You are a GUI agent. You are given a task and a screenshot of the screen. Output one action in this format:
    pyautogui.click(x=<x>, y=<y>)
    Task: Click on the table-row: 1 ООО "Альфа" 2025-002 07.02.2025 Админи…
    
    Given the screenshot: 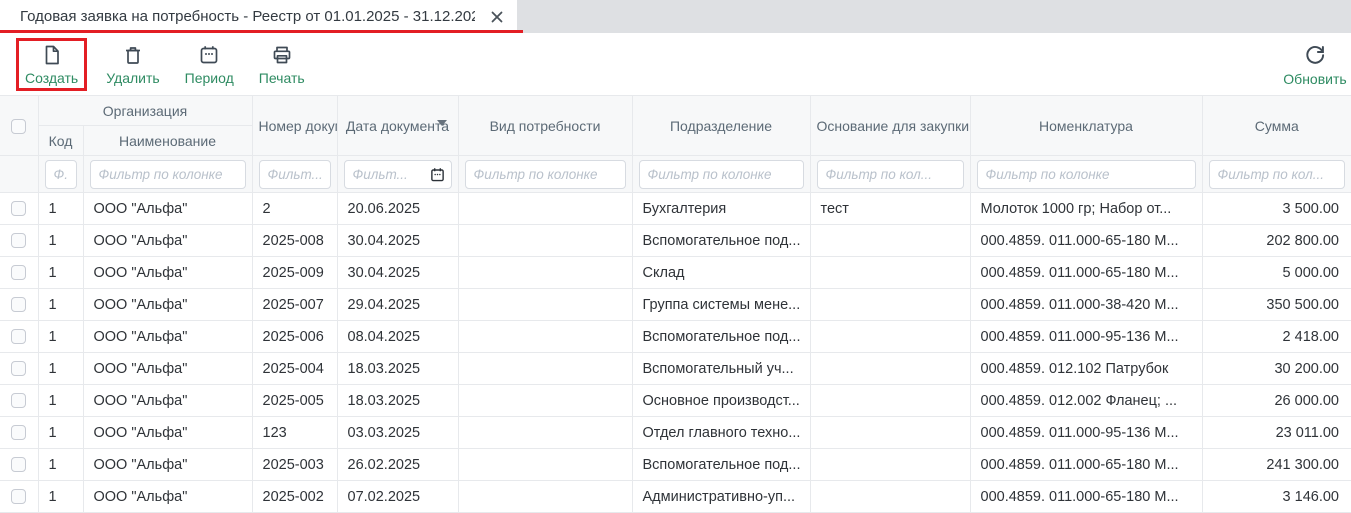 What is the action you would take?
    pyautogui.click(x=675, y=496)
    